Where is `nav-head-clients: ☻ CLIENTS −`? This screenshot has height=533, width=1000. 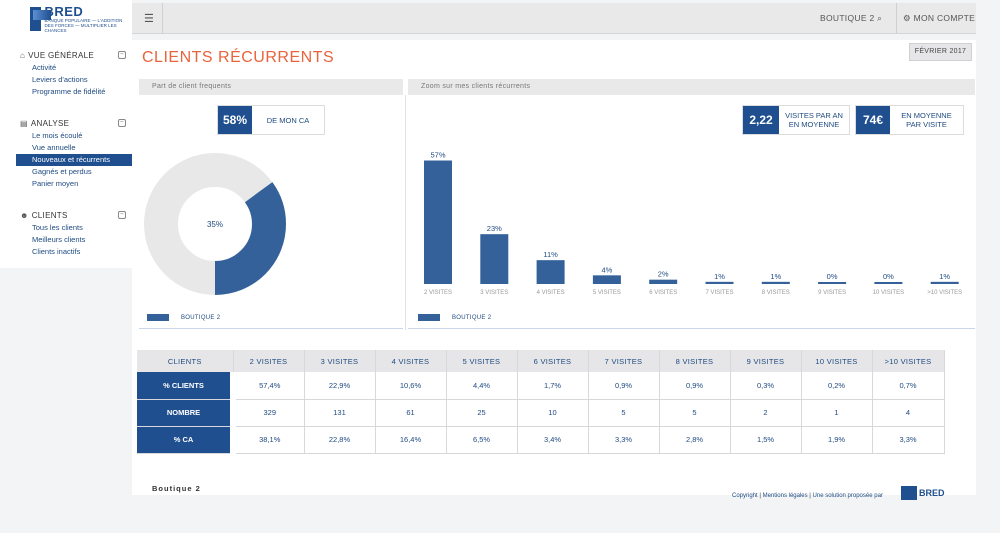 nav-head-clients: ☻ CLIENTS − is located at coordinates (66, 215).